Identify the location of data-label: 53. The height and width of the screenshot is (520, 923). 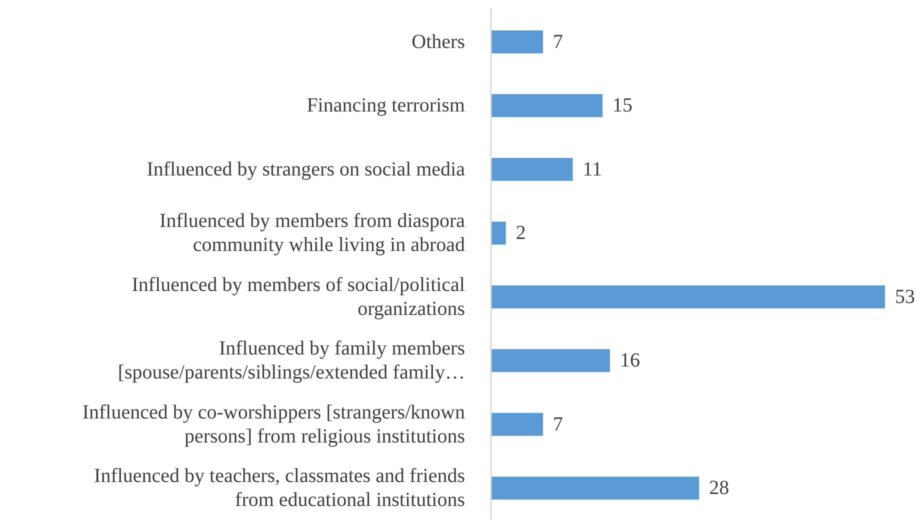
(905, 297).